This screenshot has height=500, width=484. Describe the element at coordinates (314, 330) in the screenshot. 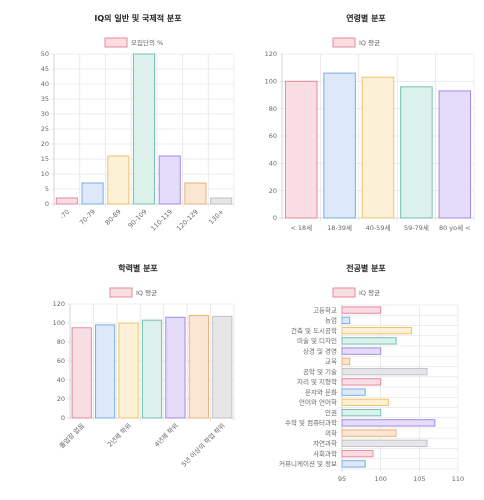

I see `y-tick-label: 건축 및 도시공학` at that location.